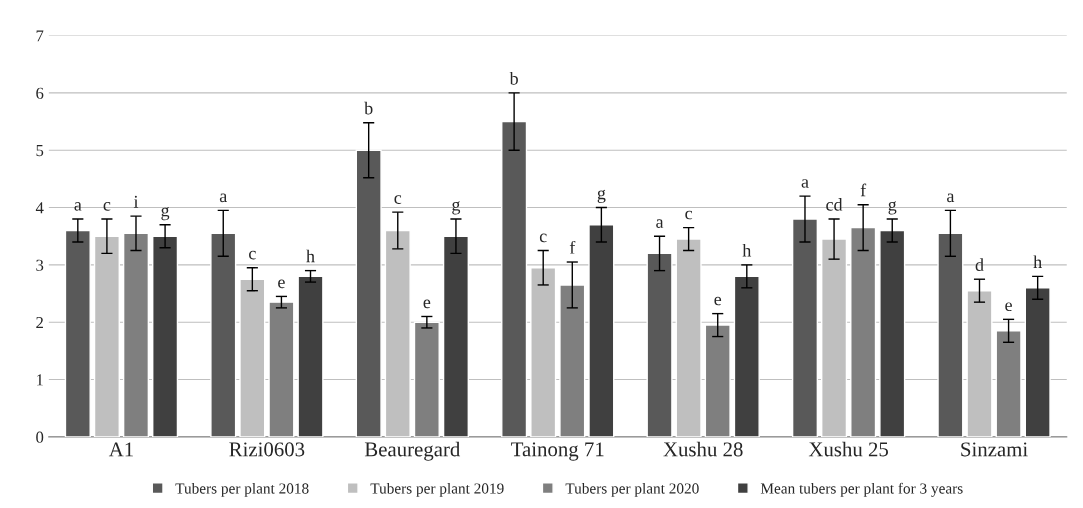  I want to click on x-tick-label: Xushu 28, so click(703, 449).